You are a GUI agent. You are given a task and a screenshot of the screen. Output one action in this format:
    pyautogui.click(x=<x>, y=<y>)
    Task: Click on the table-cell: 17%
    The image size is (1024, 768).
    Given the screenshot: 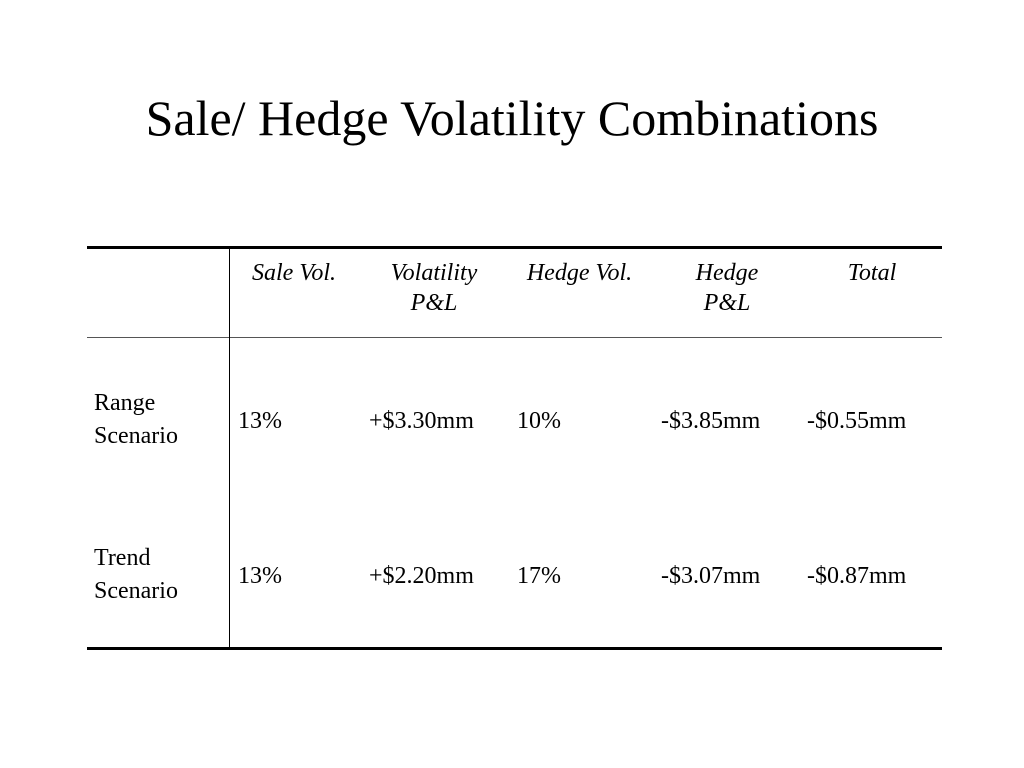 What is the action you would take?
    pyautogui.click(x=539, y=576)
    